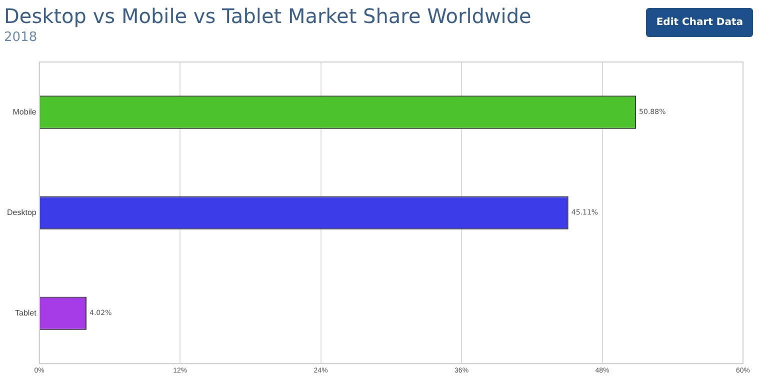 This screenshot has width=759, height=382. I want to click on y-tick-label: Desktop, so click(21, 213).